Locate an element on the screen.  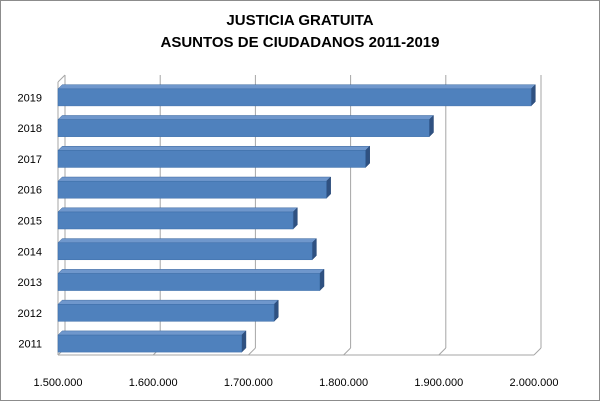
x-tick-label: 1.500.000 is located at coordinates (58, 383).